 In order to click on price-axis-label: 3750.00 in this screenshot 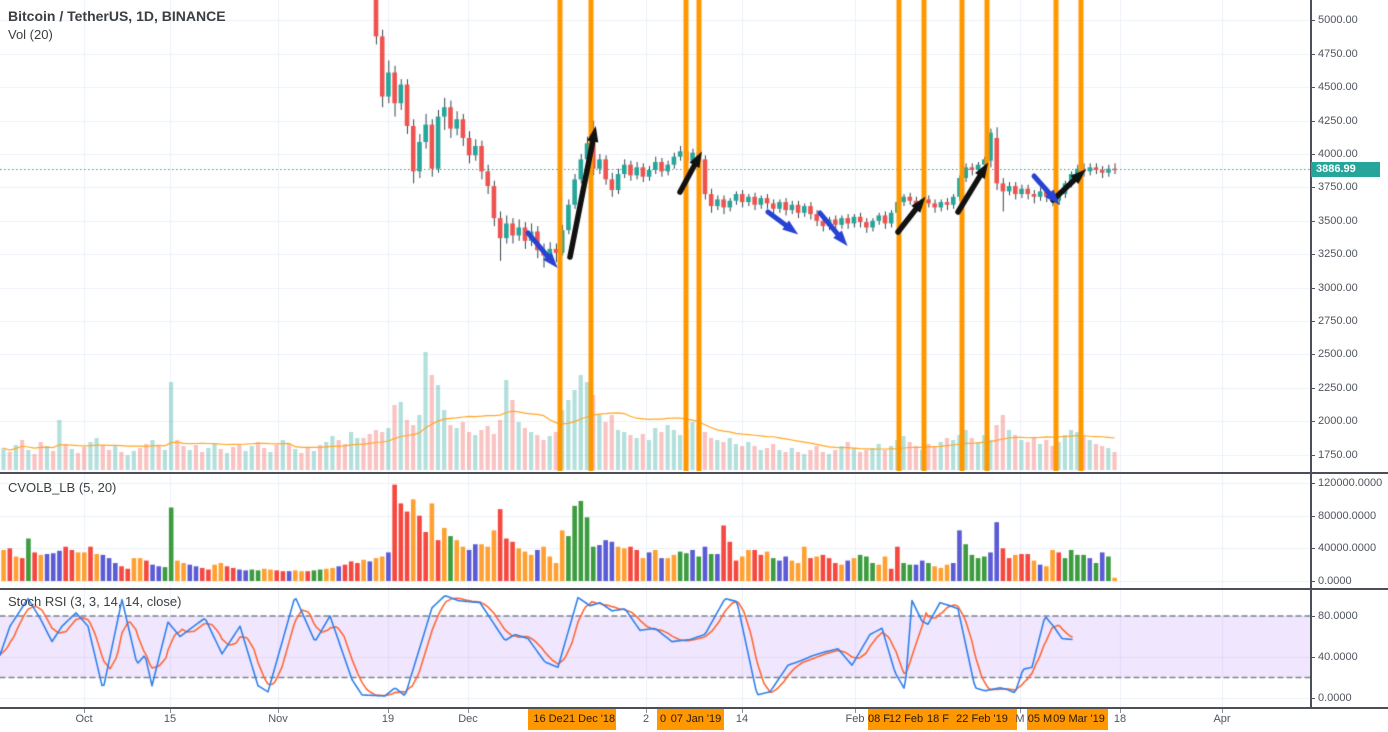, I will do `click(1338, 187)`.